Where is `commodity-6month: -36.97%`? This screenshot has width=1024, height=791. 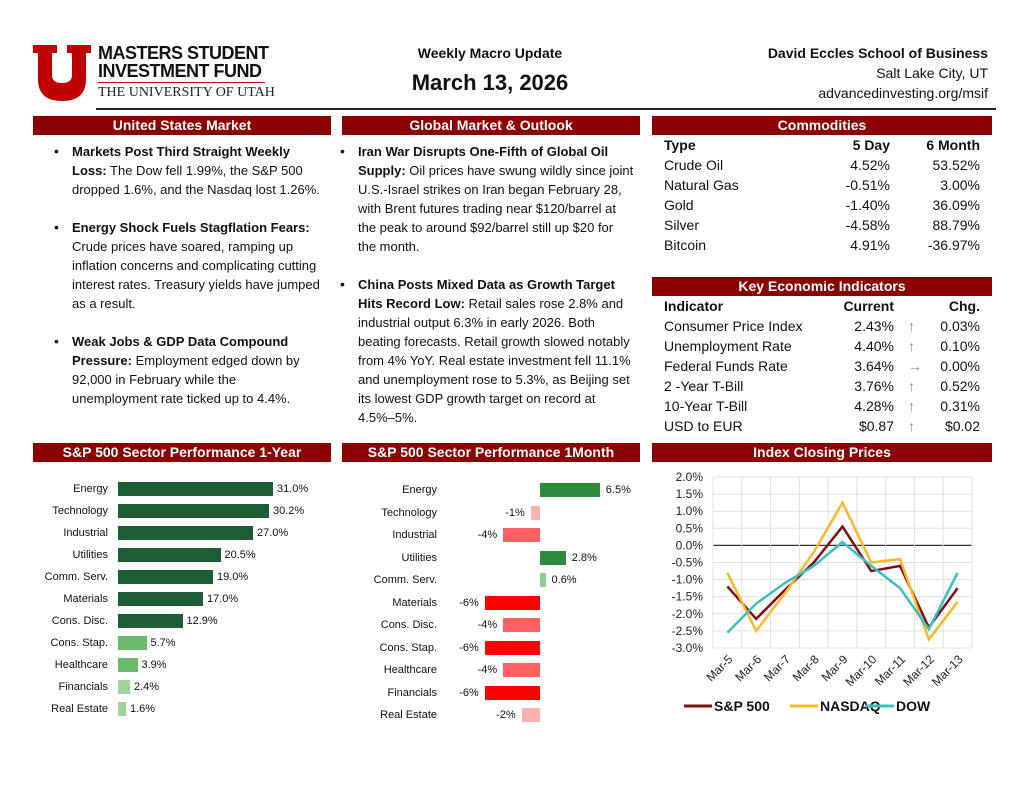
commodity-6month: -36.97% is located at coordinates (953, 245).